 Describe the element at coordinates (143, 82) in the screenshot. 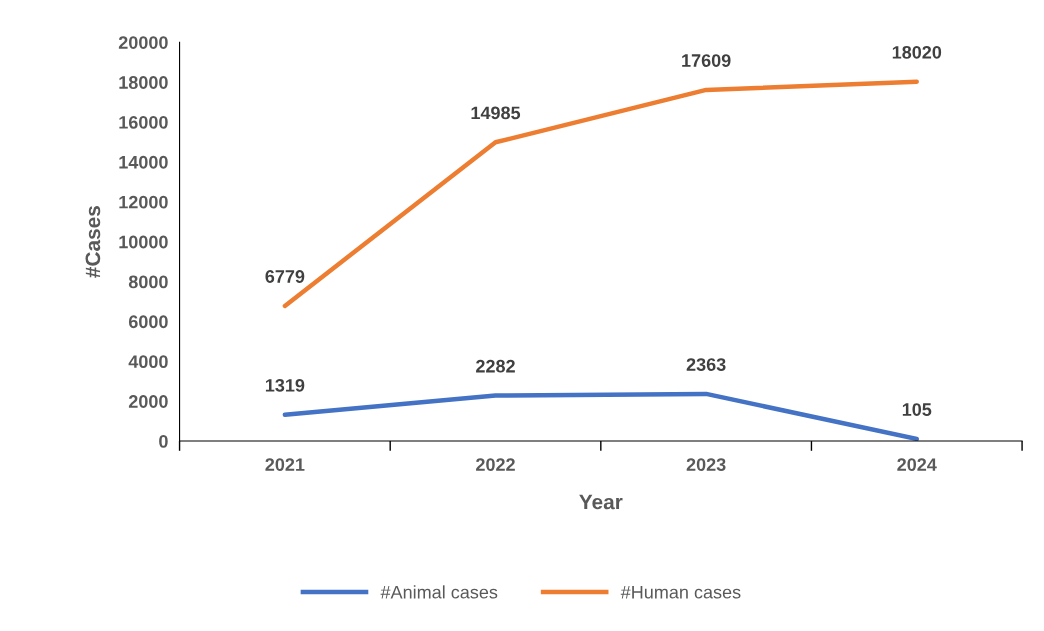

I see `y-tick-label: 18000` at that location.